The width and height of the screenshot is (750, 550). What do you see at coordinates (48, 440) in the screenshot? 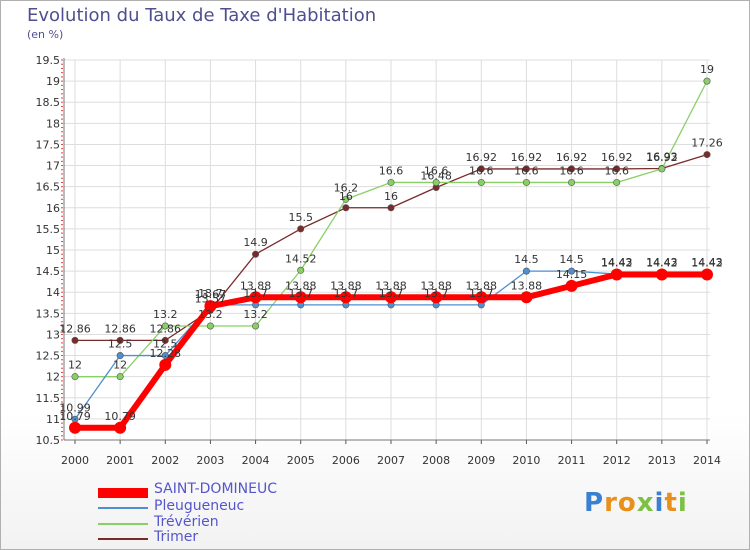
I see `y-tick-label: 10.5` at bounding box center [48, 440].